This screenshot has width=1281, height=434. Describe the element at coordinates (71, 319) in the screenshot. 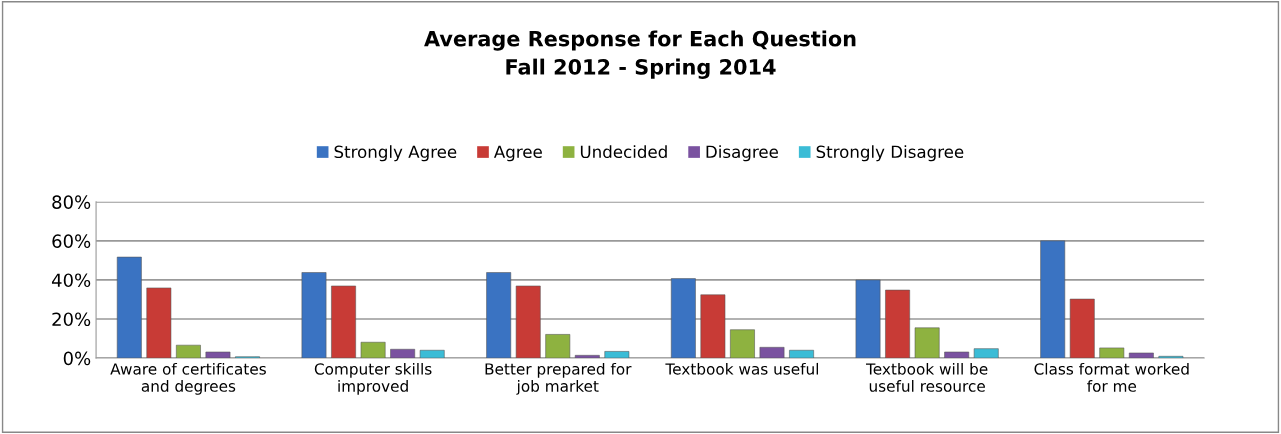

I see `y-tick-label: 20%` at that location.